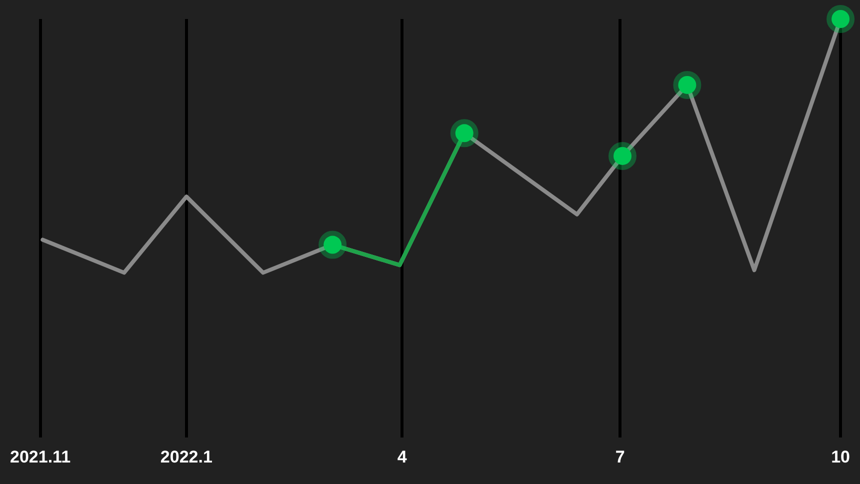 This screenshot has width=860, height=484. Describe the element at coordinates (620, 456) in the screenshot. I see `x-tick-label: 7` at that location.